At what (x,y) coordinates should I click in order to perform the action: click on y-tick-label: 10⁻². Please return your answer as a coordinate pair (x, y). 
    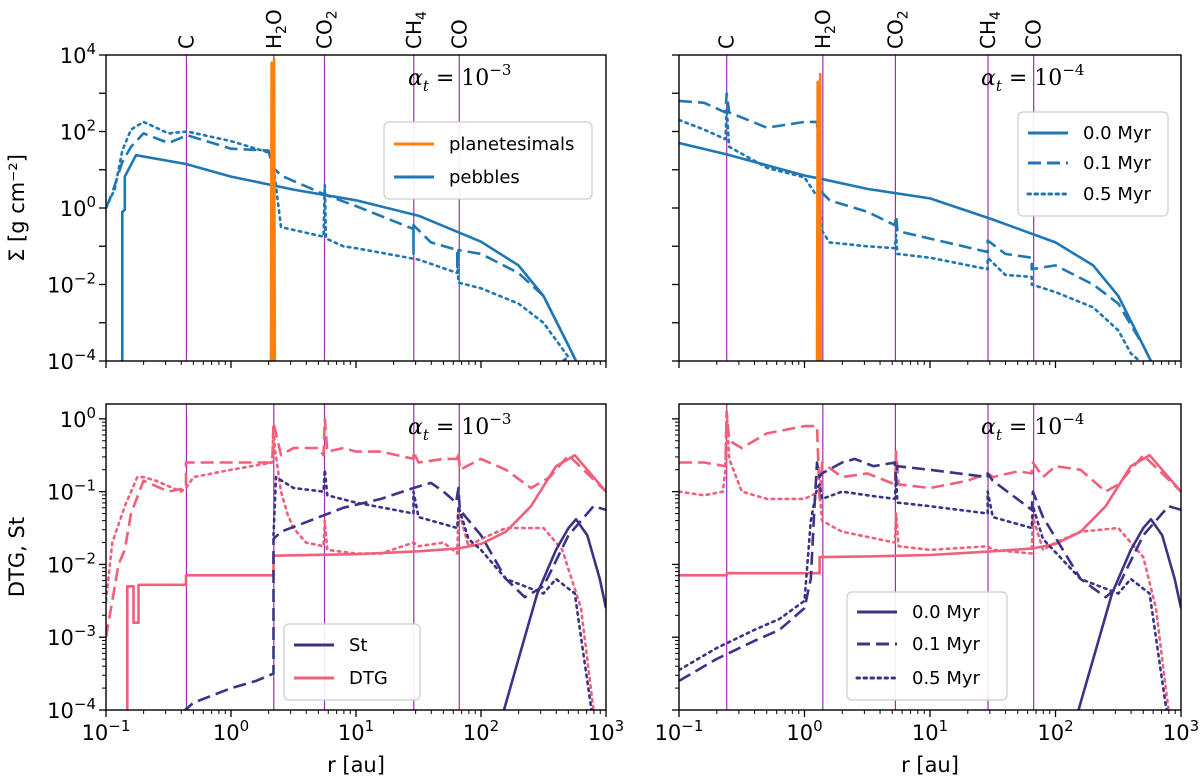
    Looking at the image, I should click on (71, 563).